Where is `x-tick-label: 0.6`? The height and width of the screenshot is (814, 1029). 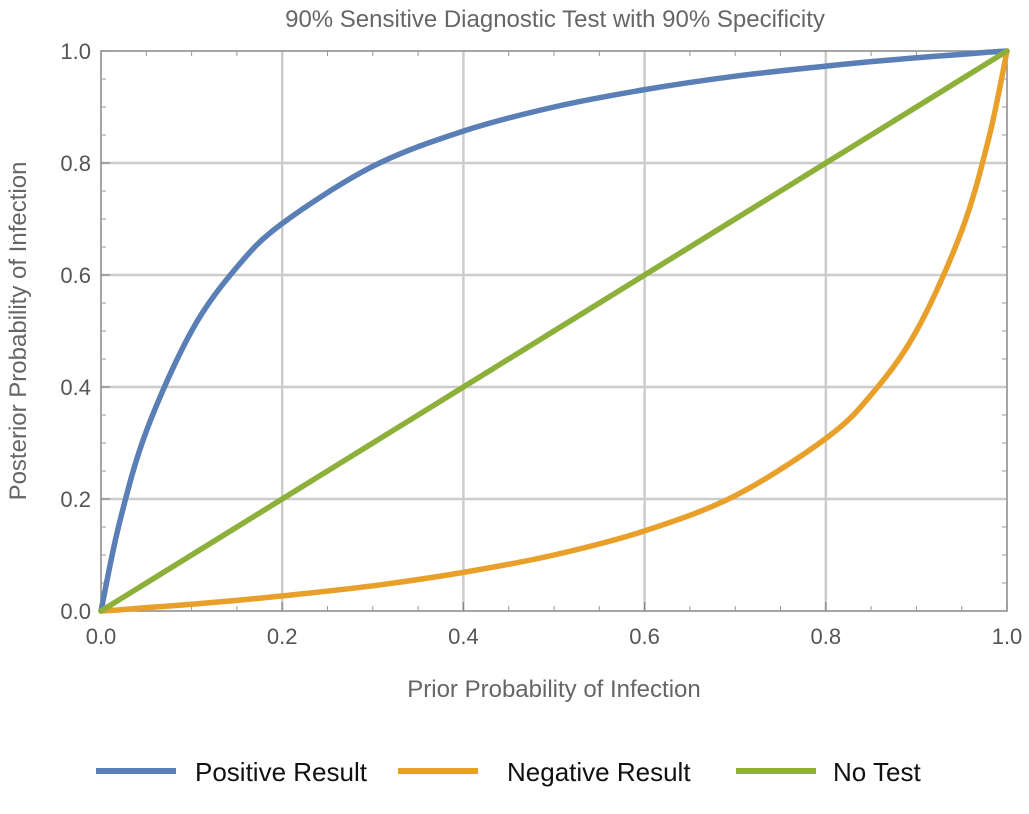 x-tick-label: 0.6 is located at coordinates (644, 636).